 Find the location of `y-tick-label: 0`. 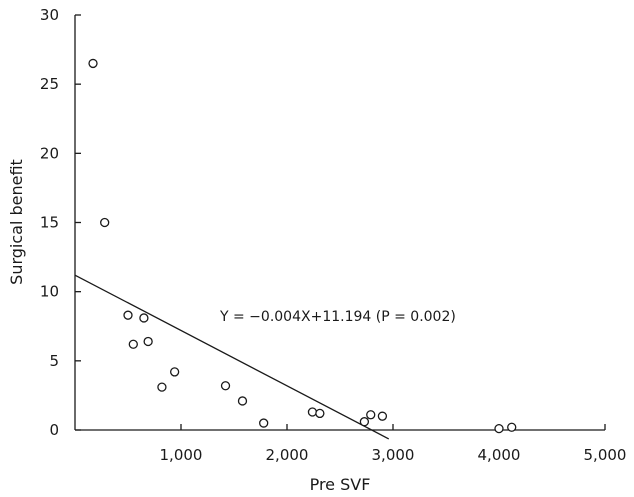

y-tick-label: 0 is located at coordinates (54, 430).